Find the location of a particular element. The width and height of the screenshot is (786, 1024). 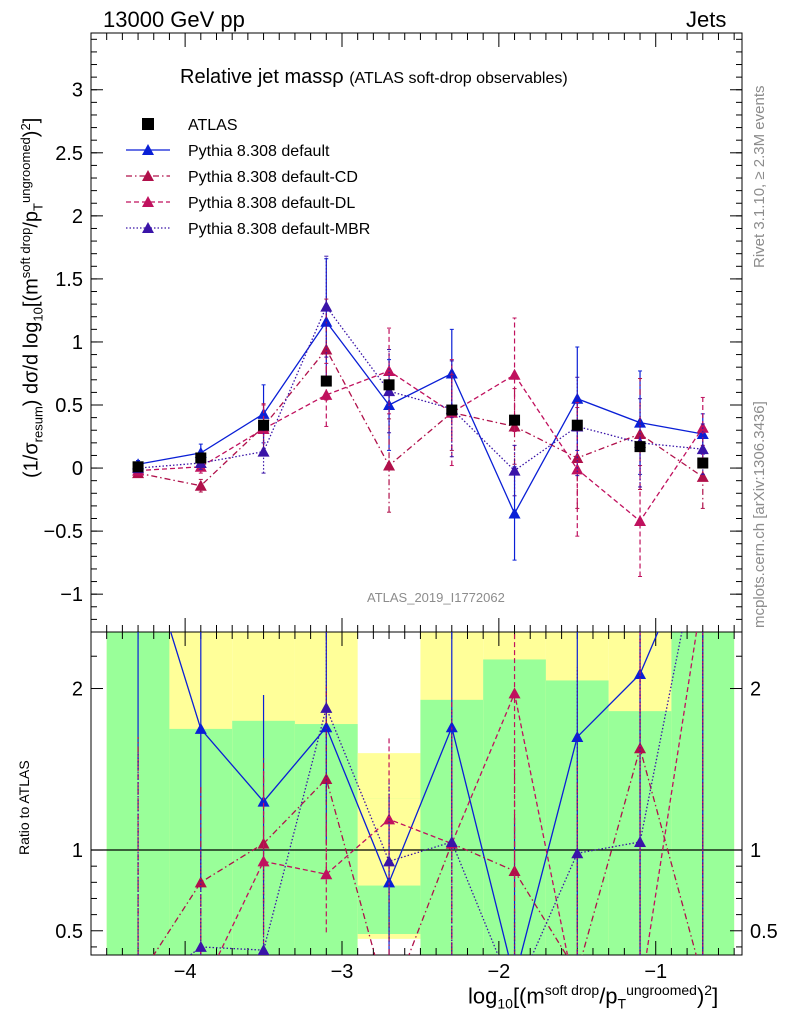

main-y-tick-label: −0.5 is located at coordinates (63, 532).